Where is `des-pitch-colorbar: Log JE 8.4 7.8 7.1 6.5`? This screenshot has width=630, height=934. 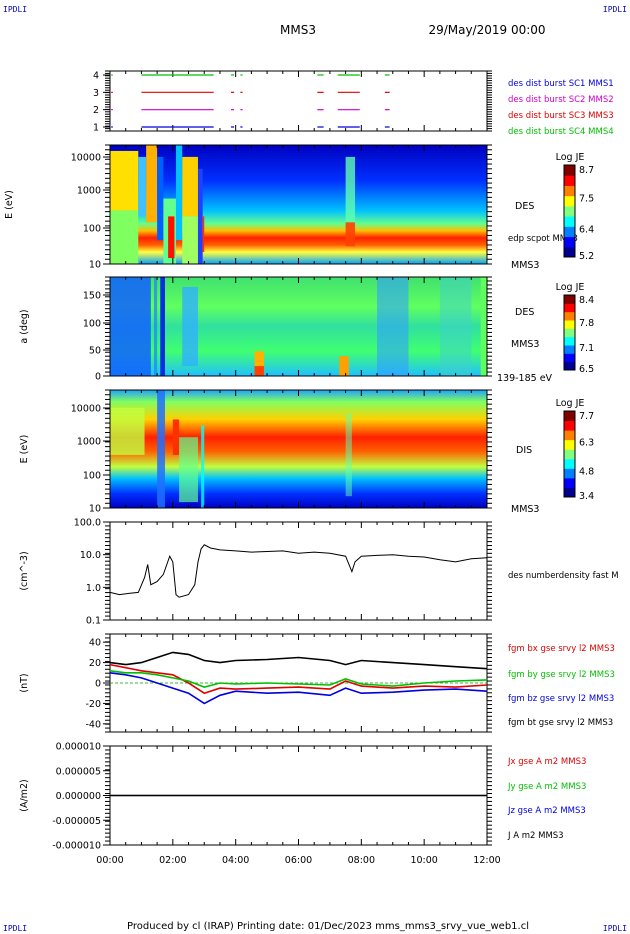 des-pitch-colorbar: Log JE 8.4 7.8 7.1 6.5 is located at coordinates (575, 328).